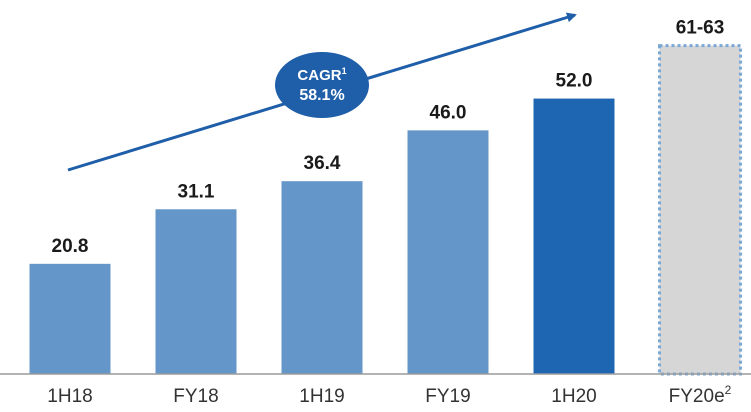 Image resolution: width=751 pixels, height=412 pixels. What do you see at coordinates (321, 75) in the screenshot?
I see `cagr-label: CAGR1` at bounding box center [321, 75].